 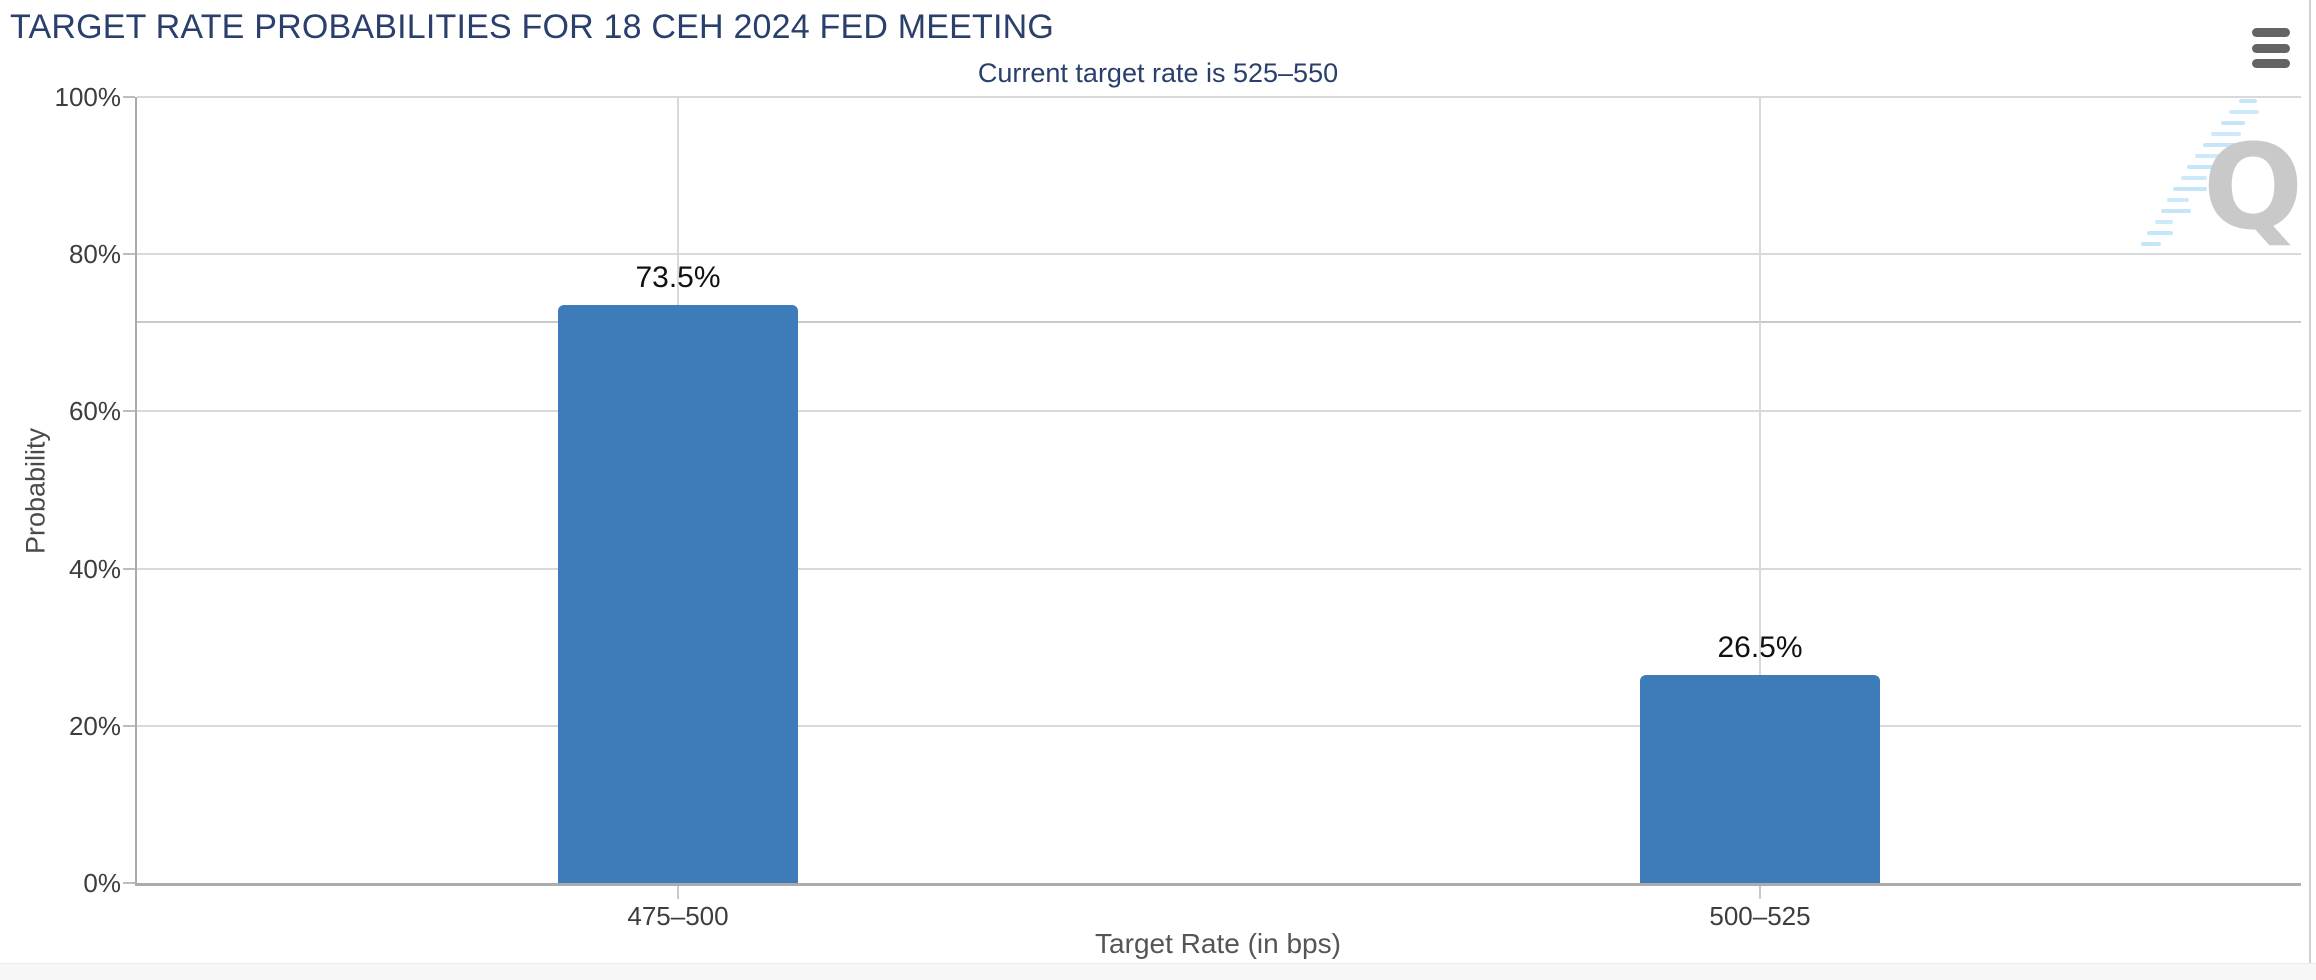 I want to click on bar-column: 73.5%, so click(x=678, y=490).